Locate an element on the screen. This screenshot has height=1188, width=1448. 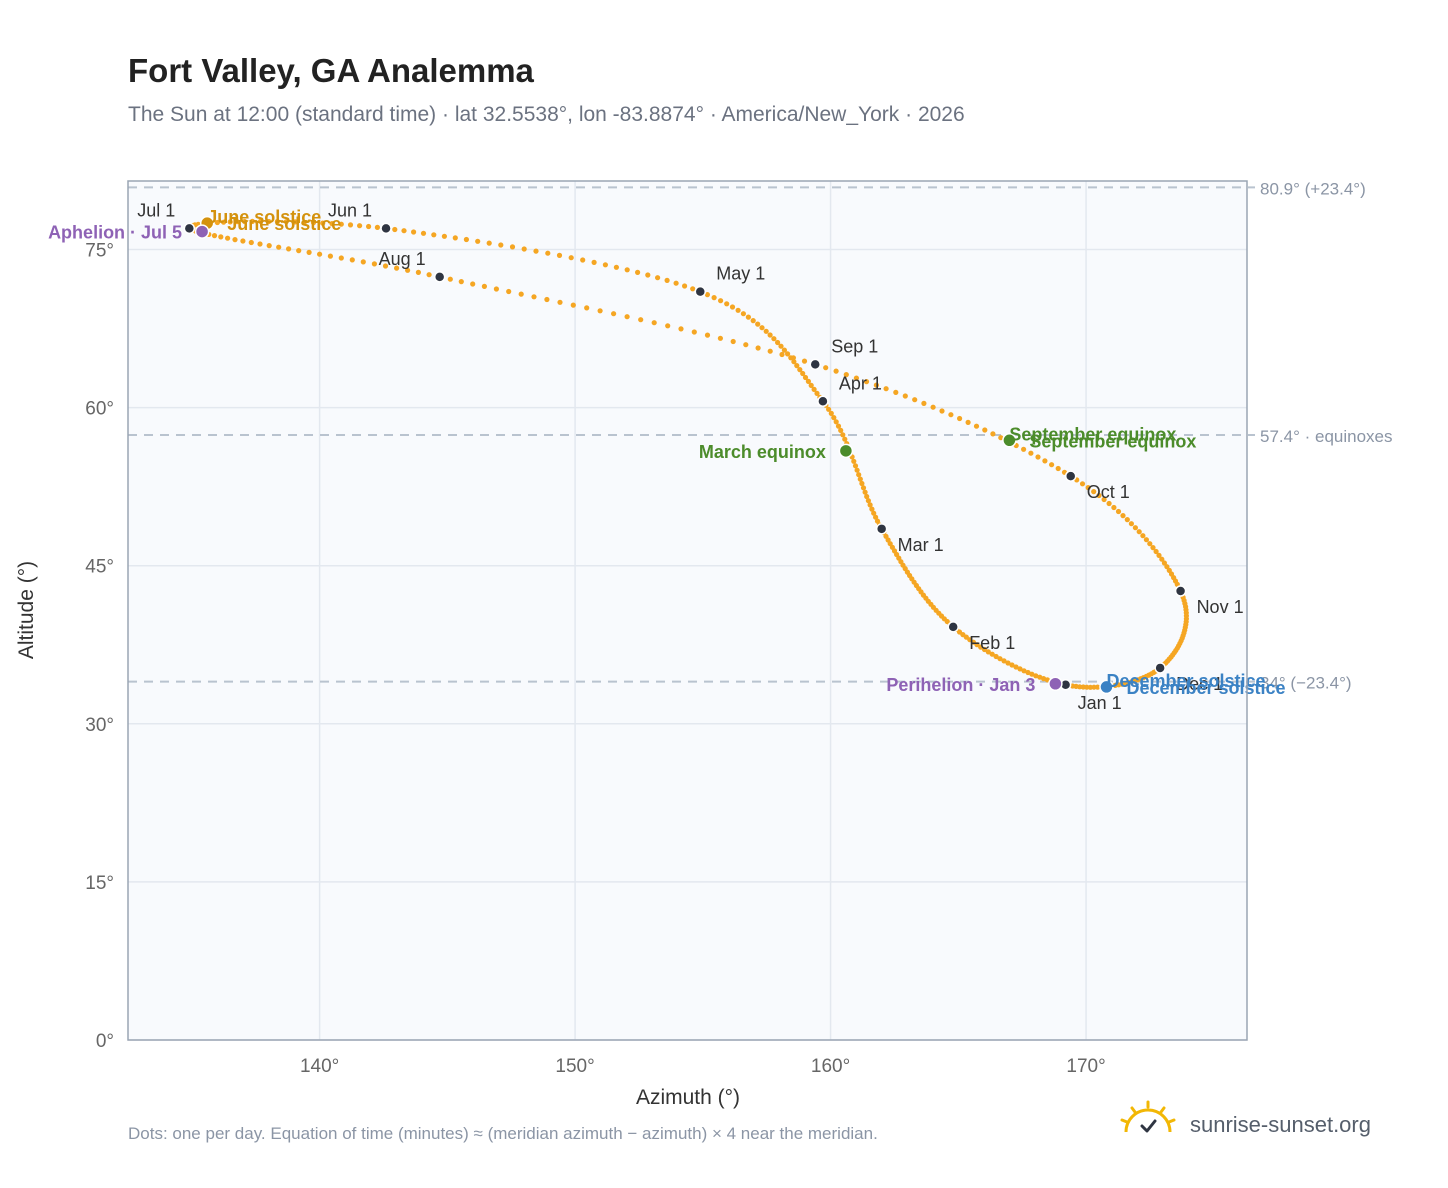
event-marker is located at coordinates (202, 231).